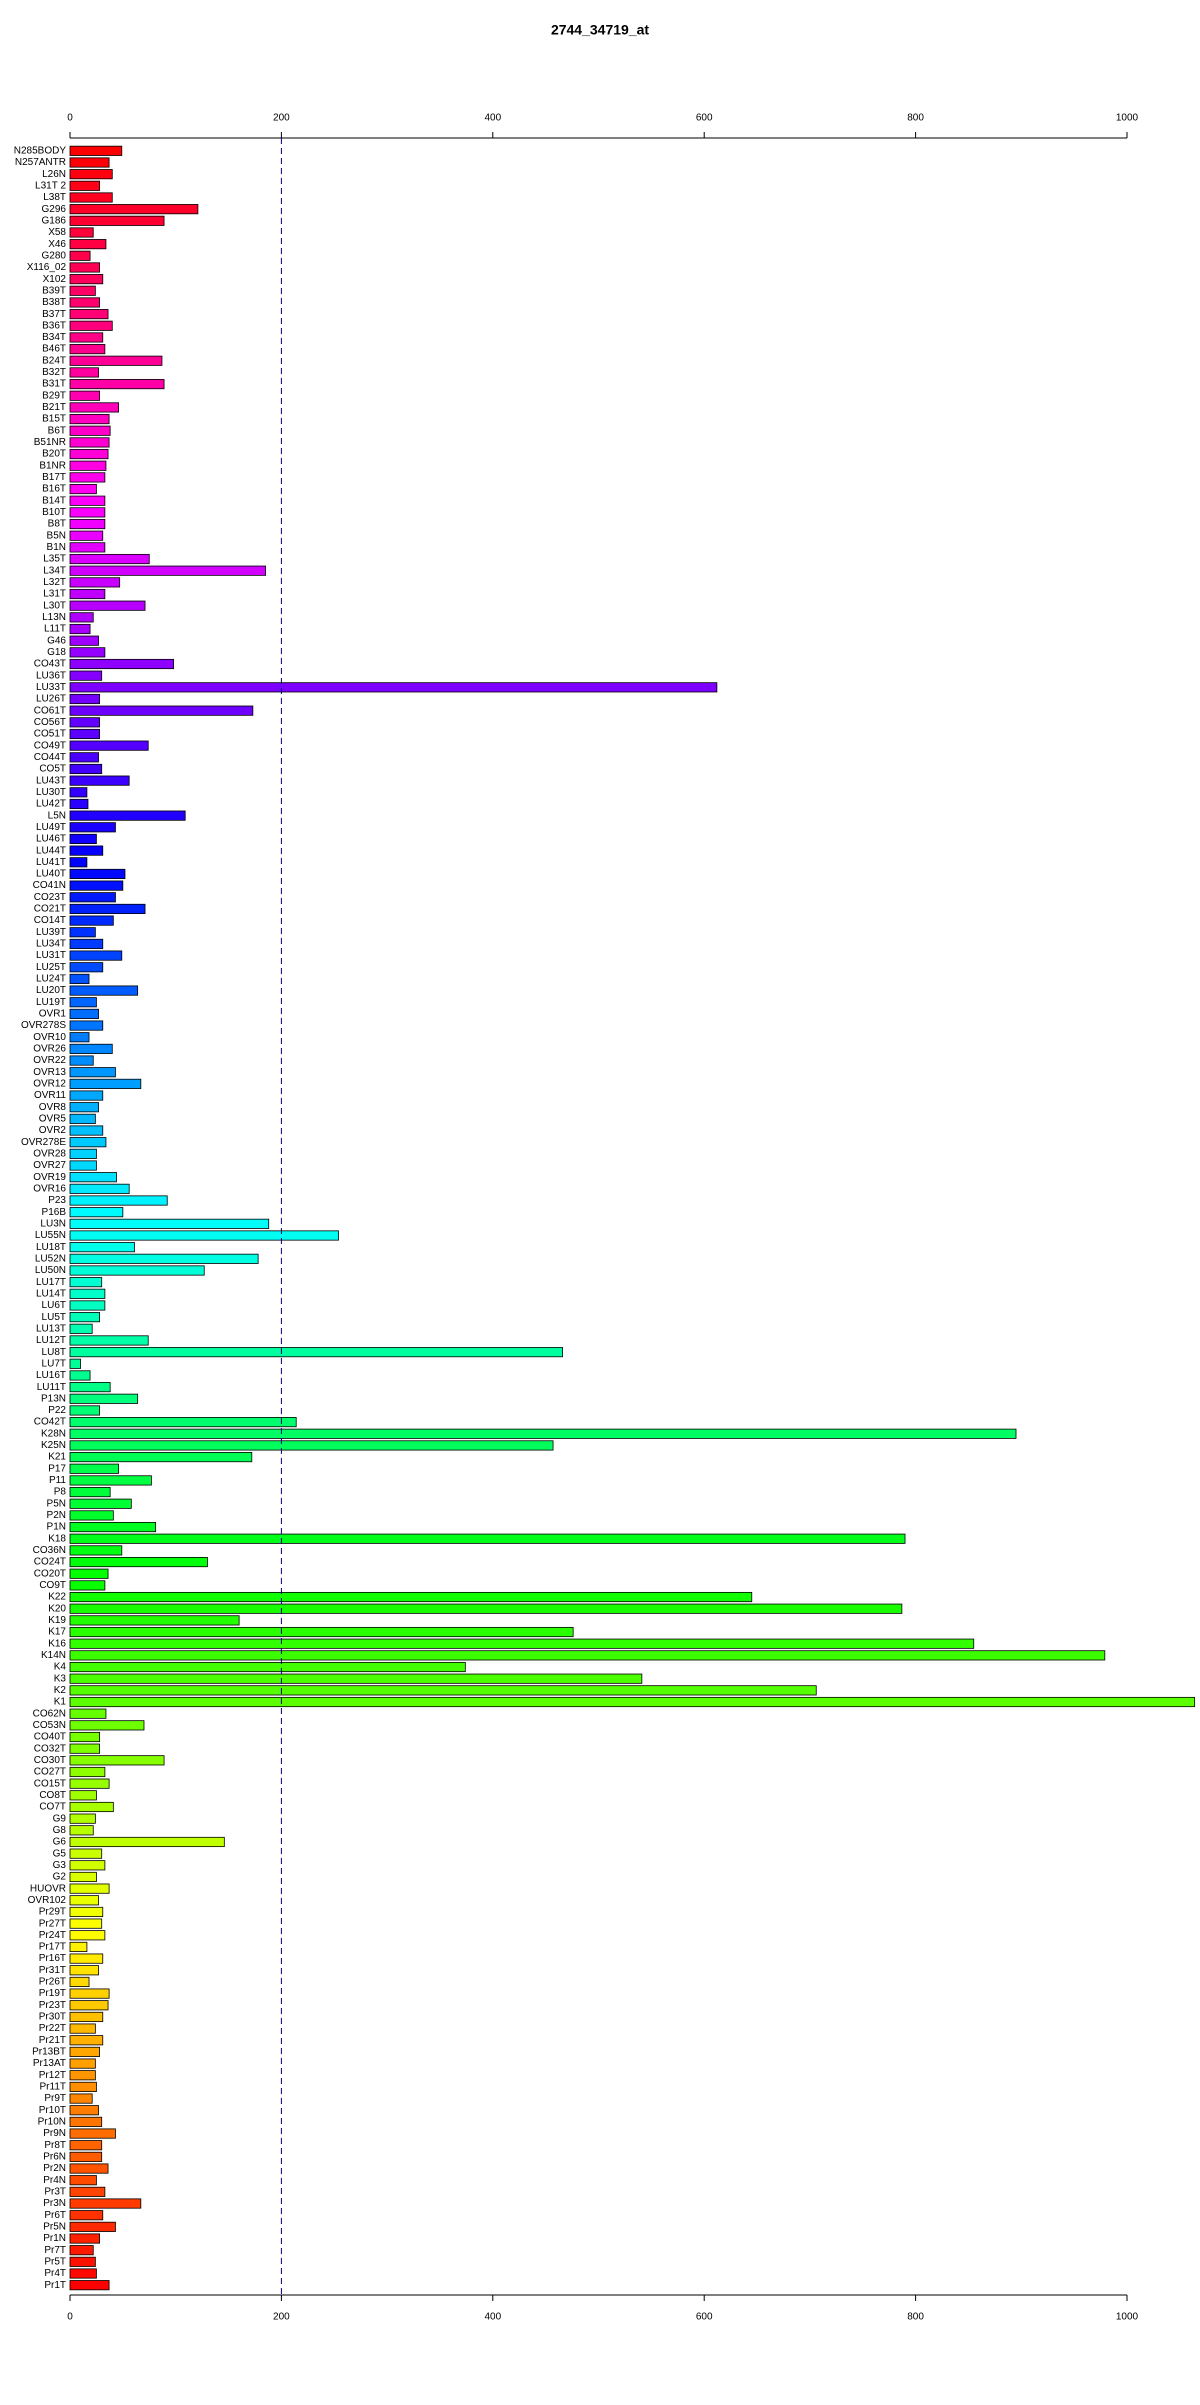  Describe the element at coordinates (51, 1387) in the screenshot. I see `y-tick-label: LU11T` at that location.